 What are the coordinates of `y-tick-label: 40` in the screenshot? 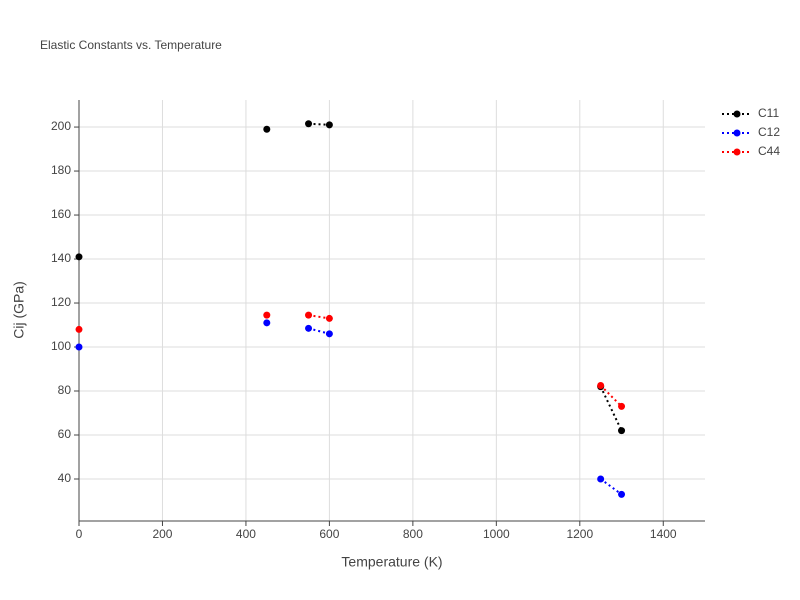 It's located at (65, 478).